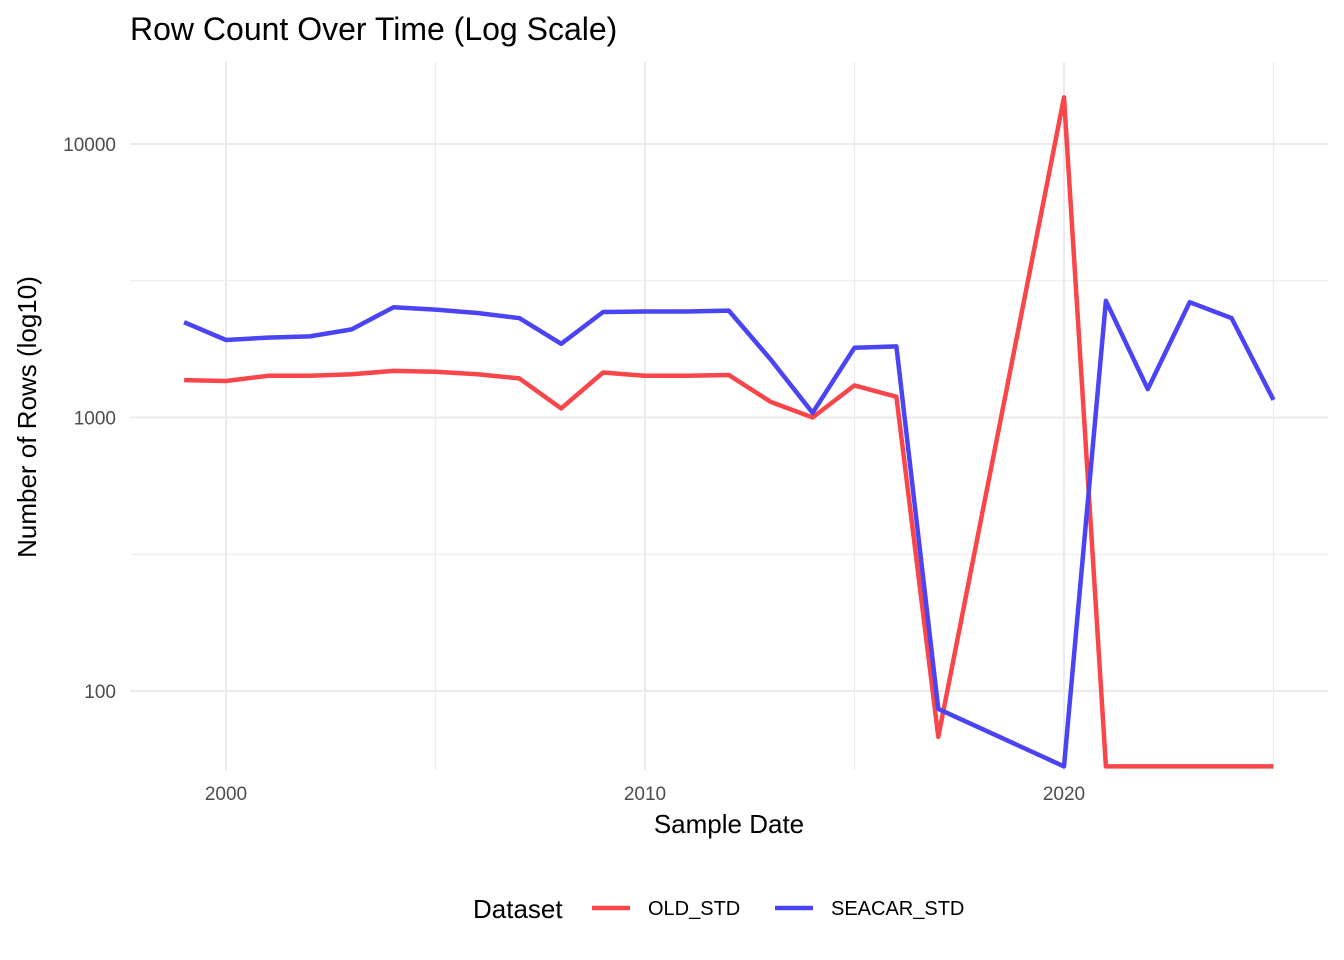  Describe the element at coordinates (226, 794) in the screenshot. I see `x-tick-label: 2000` at that location.